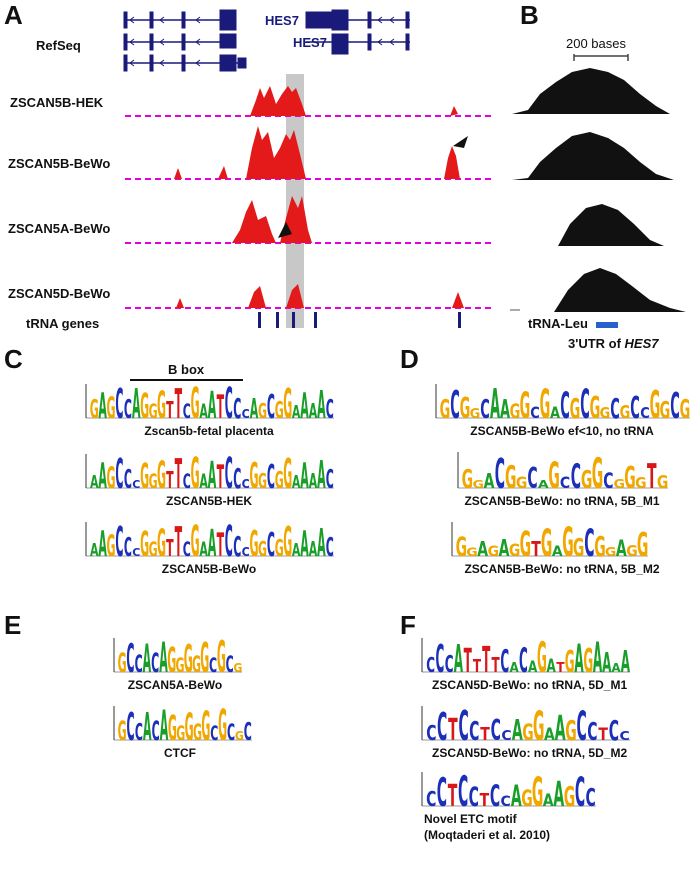 The image size is (700, 871). What do you see at coordinates (596, 343) in the screenshot?
I see `utr-label-text: 3'UTR of` at bounding box center [596, 343].